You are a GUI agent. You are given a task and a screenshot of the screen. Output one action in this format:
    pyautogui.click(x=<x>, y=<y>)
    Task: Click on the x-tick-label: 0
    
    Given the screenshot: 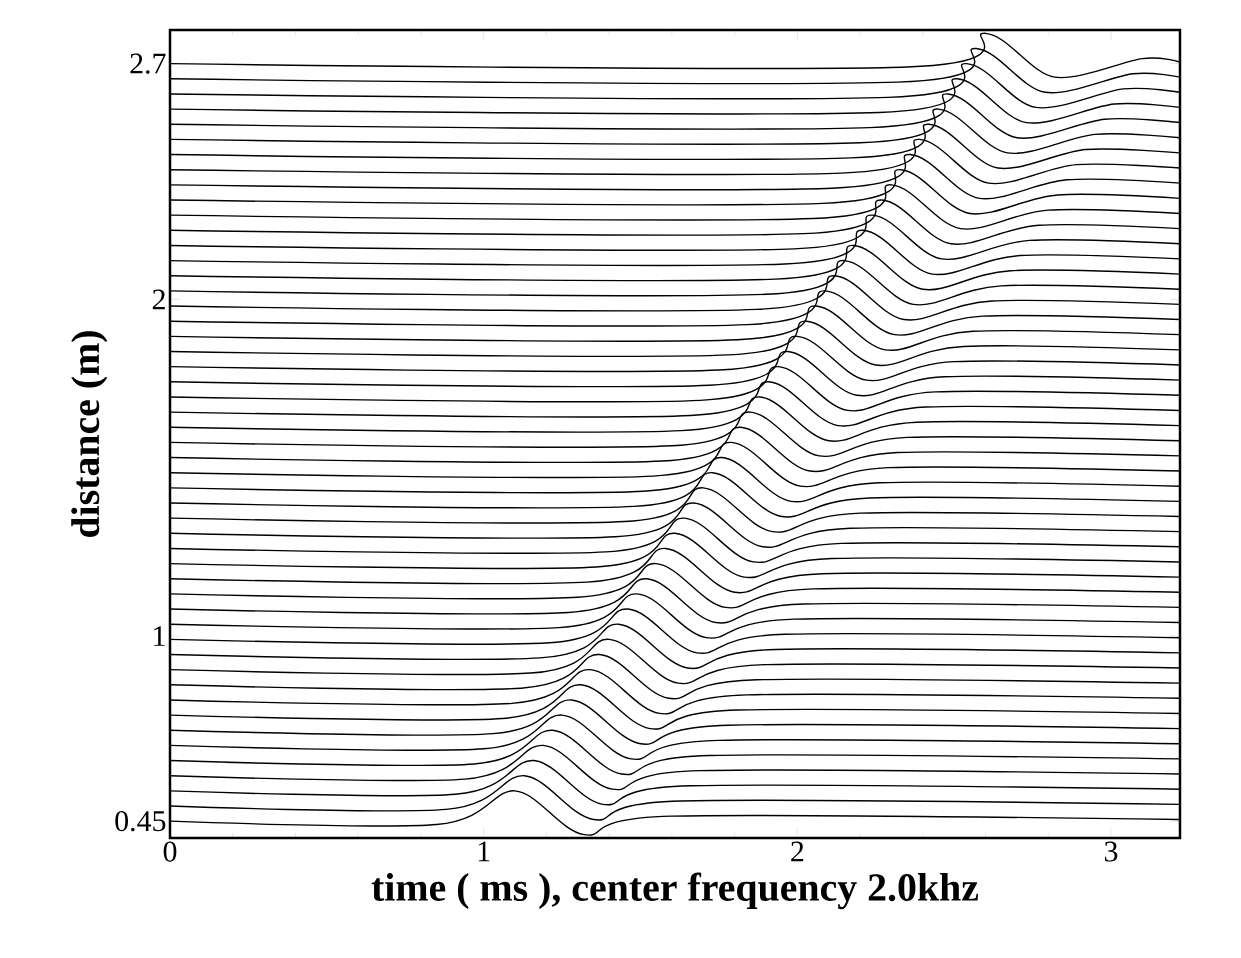 What is the action you would take?
    pyautogui.click(x=170, y=851)
    